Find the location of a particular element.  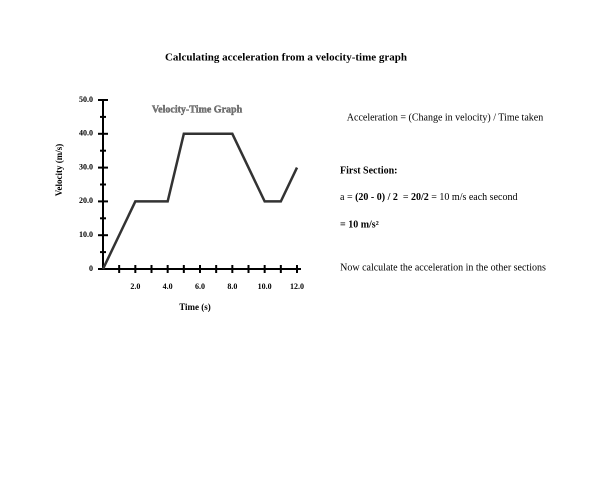

x-tick-label: 10.0 is located at coordinates (265, 286).